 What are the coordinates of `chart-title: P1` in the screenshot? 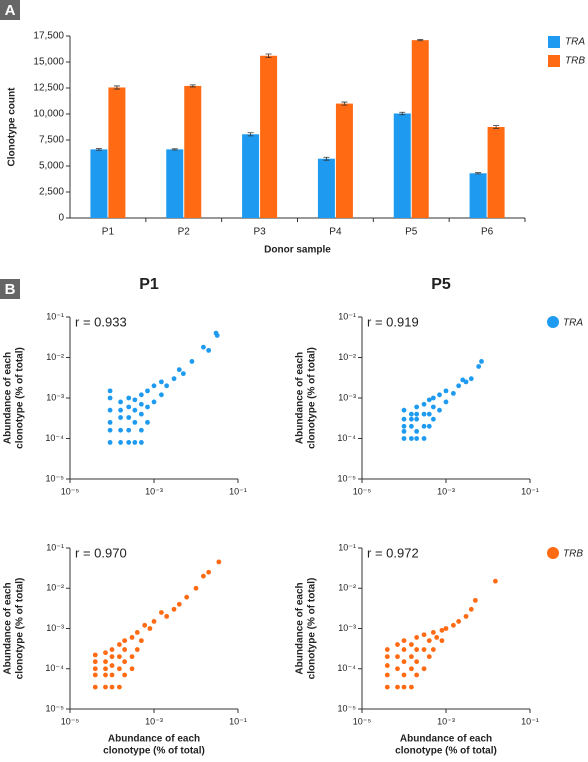 It's located at (149, 284).